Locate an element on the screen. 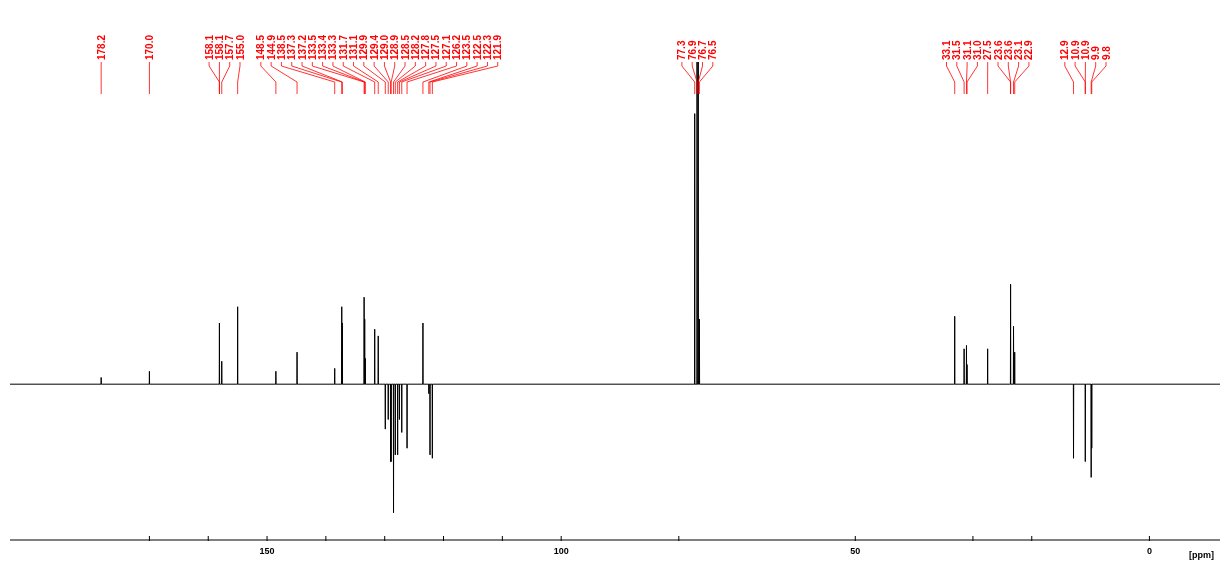  annotation: 122.3 is located at coordinates (487, 47).